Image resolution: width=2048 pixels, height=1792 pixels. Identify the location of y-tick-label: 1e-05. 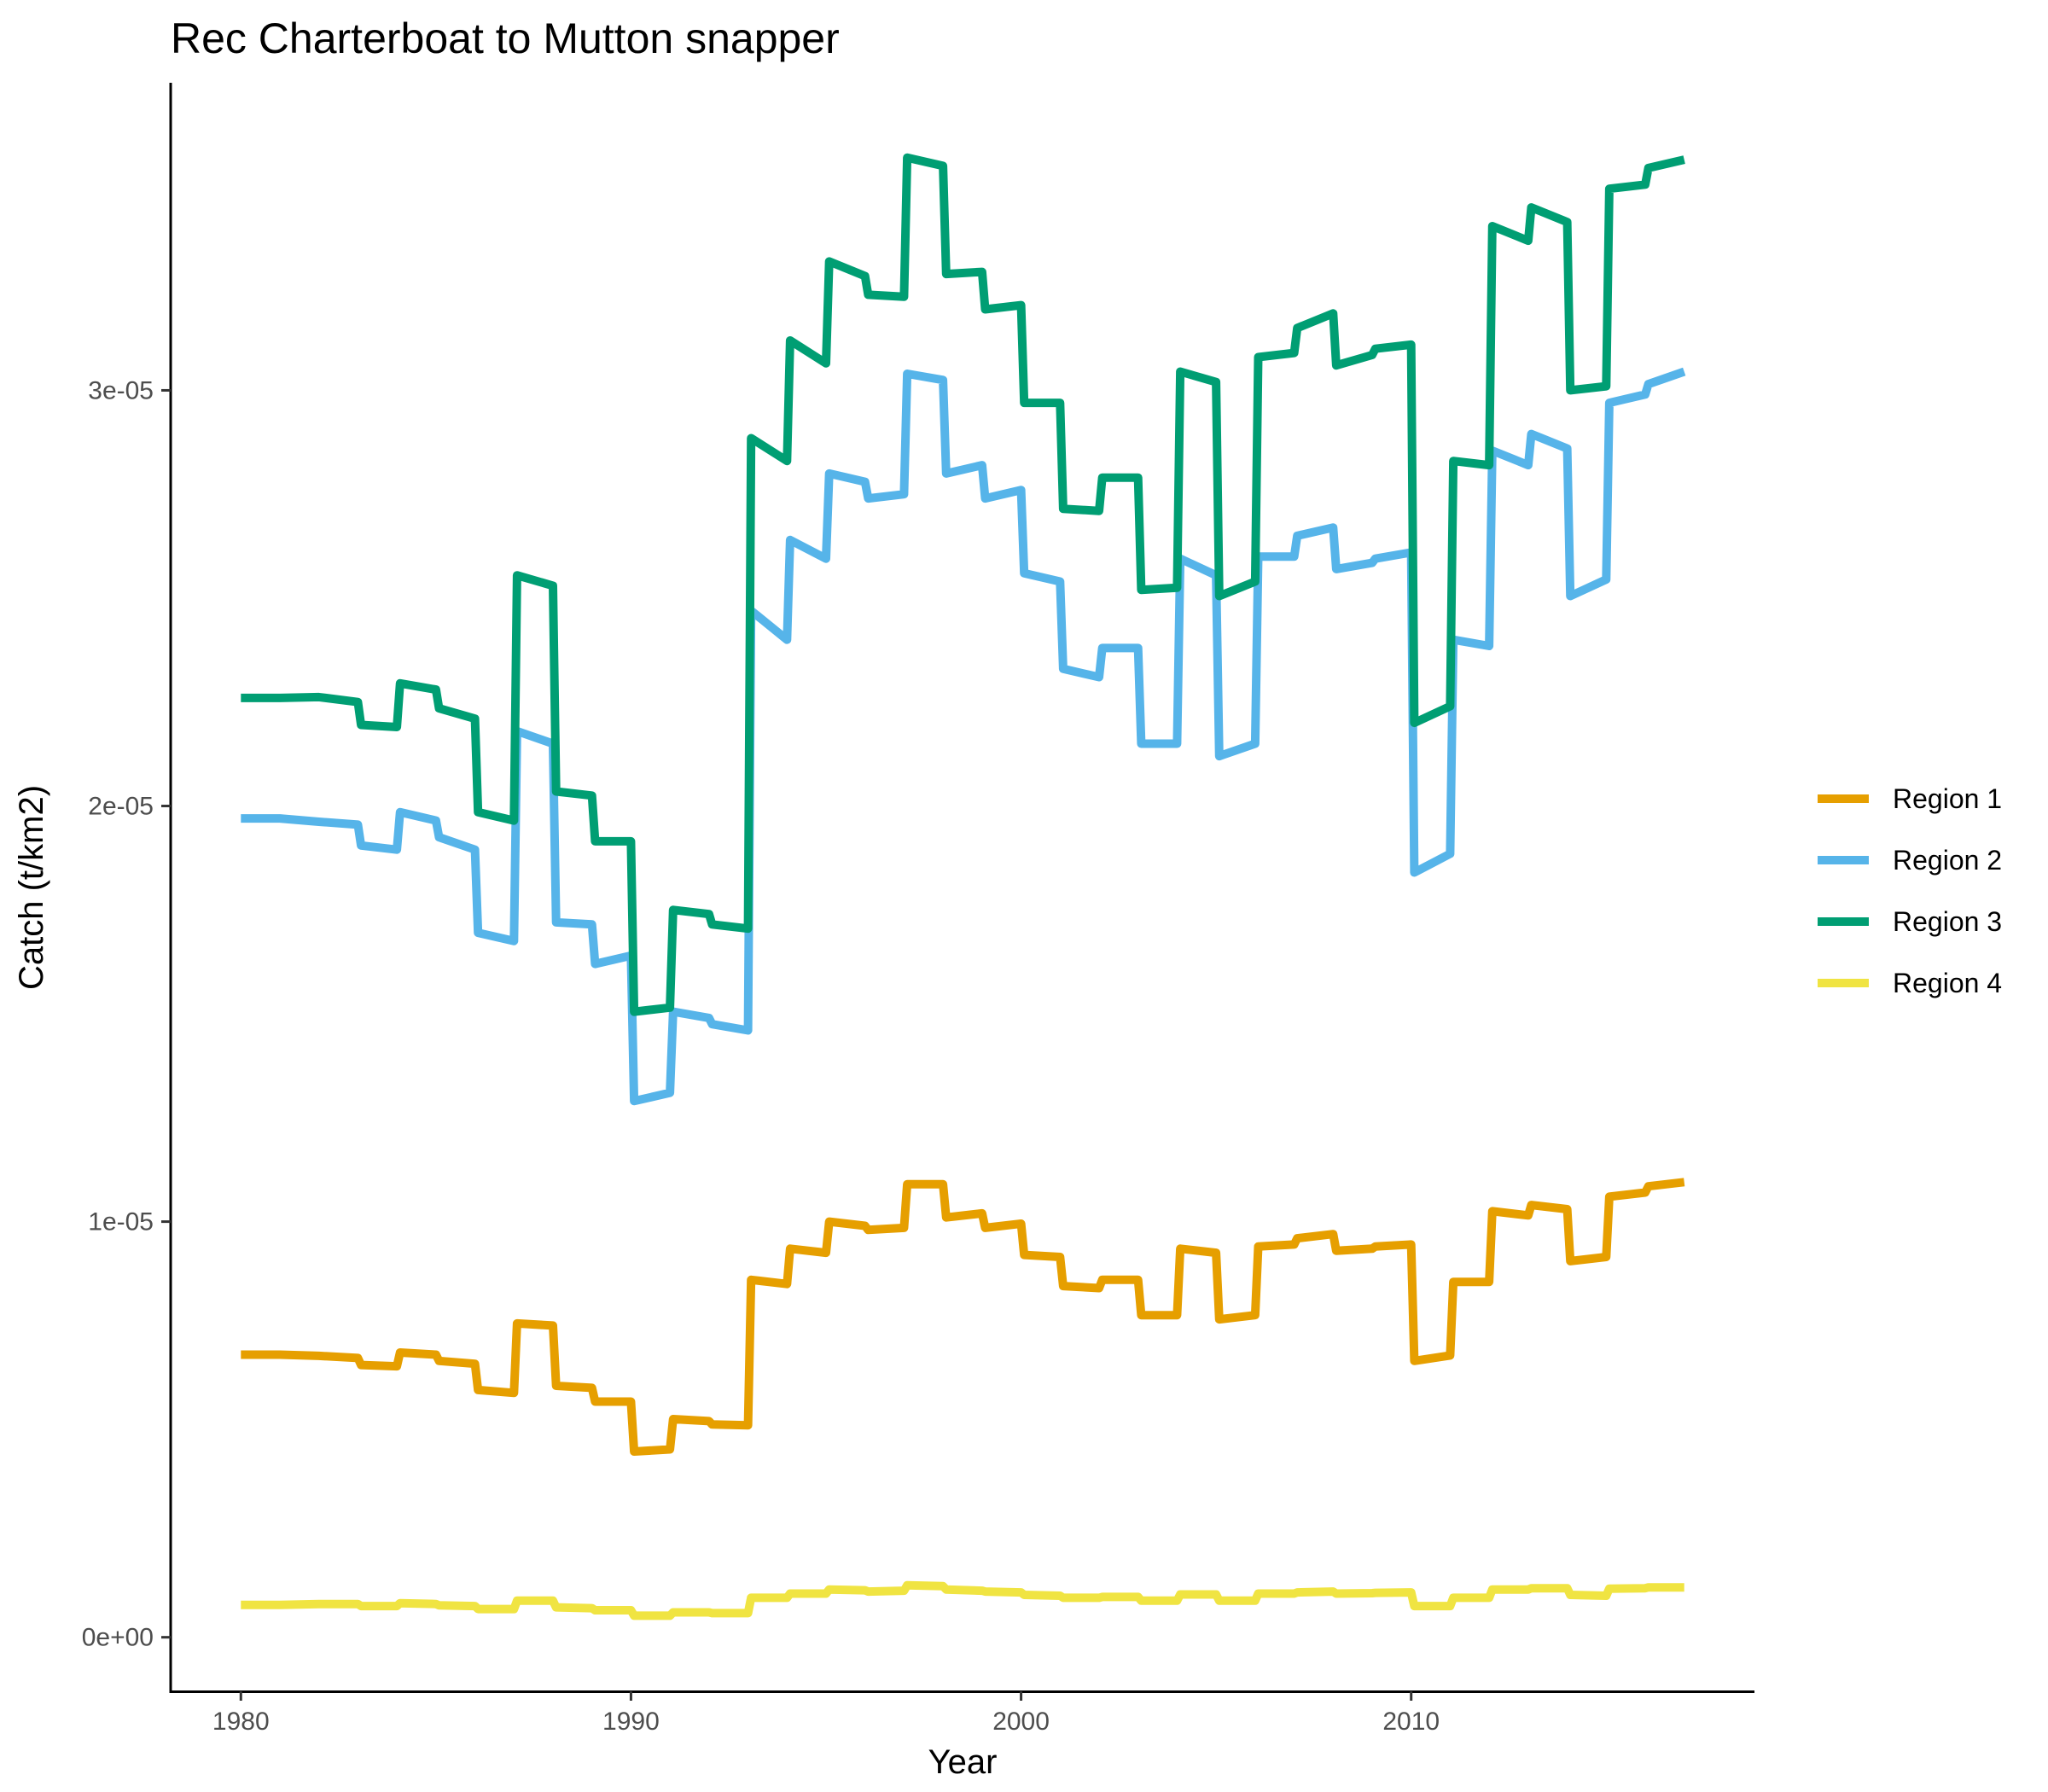
(121, 1222).